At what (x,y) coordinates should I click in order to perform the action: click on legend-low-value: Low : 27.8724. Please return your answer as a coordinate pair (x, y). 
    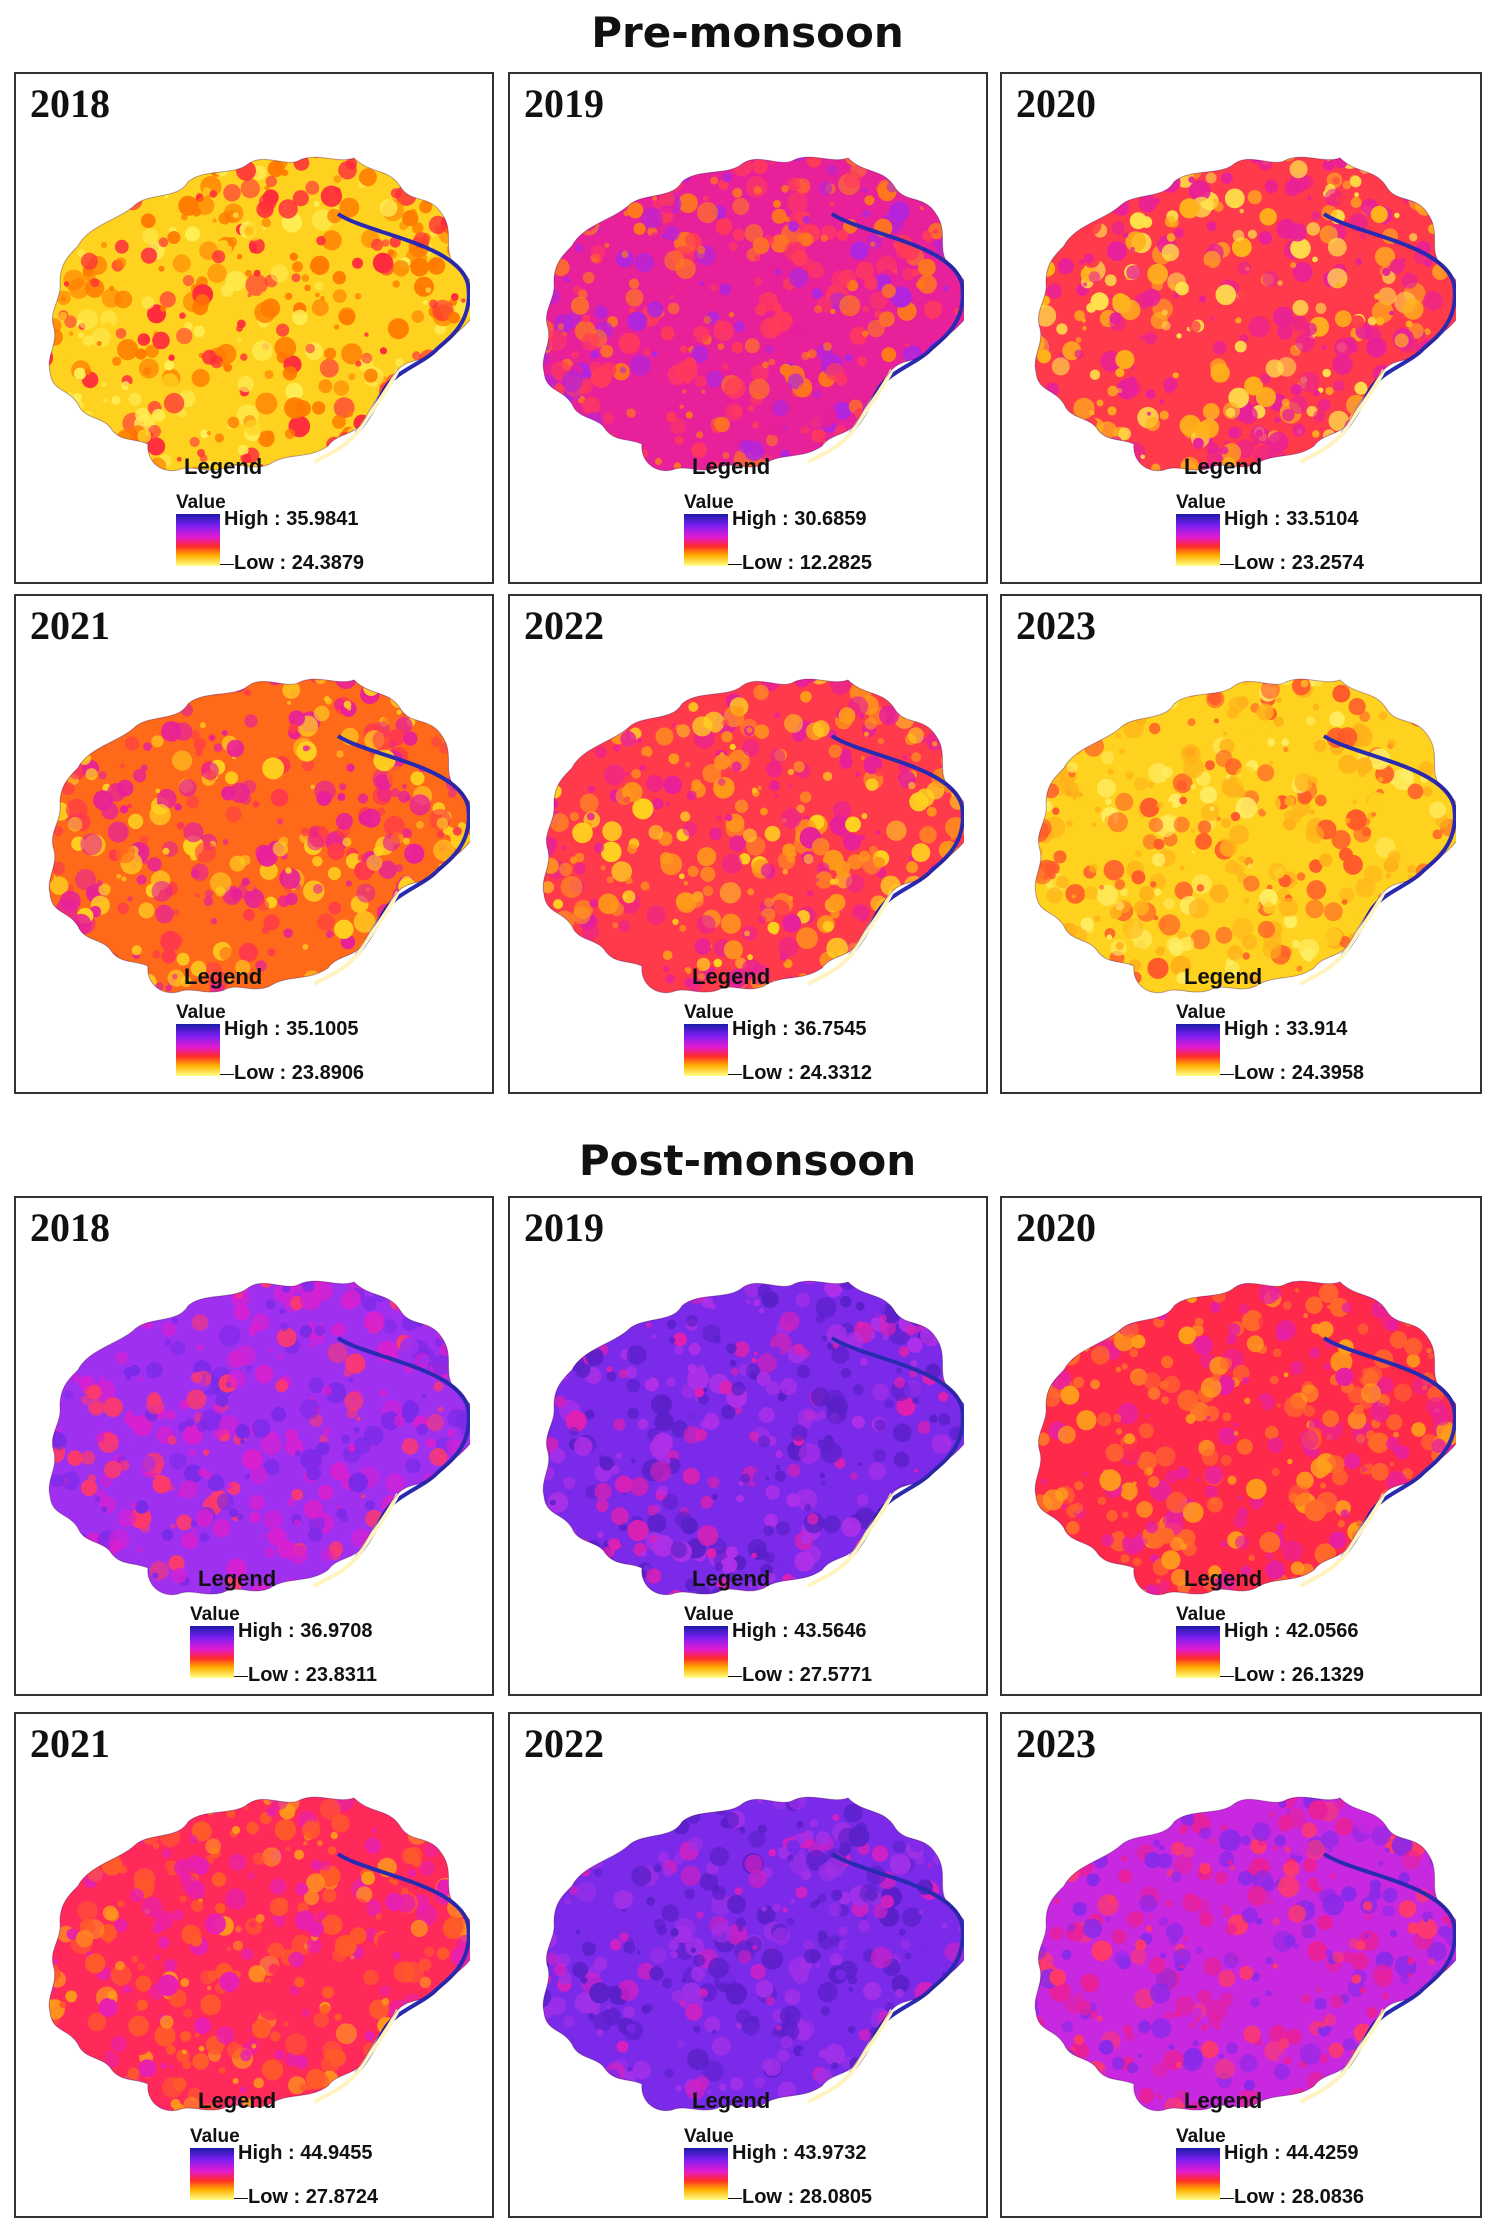
    Looking at the image, I should click on (313, 2197).